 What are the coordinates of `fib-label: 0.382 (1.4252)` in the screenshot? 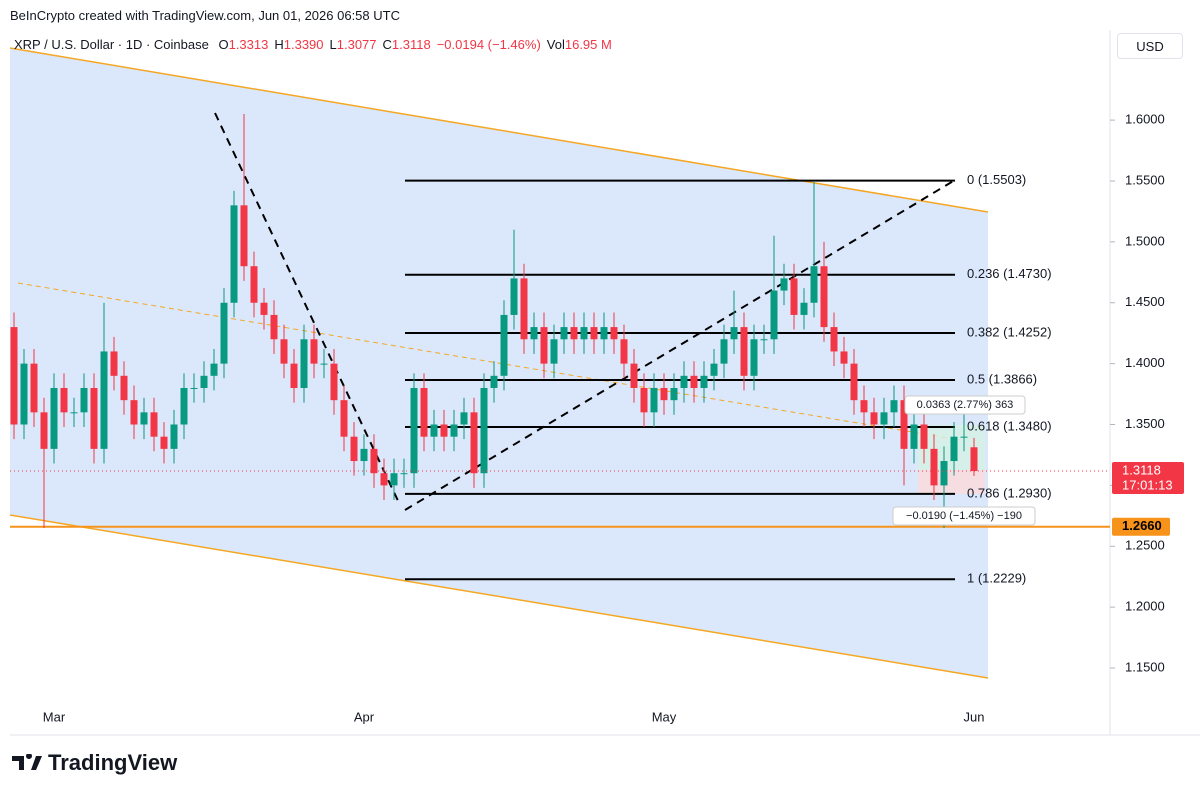 It's located at (1009, 331).